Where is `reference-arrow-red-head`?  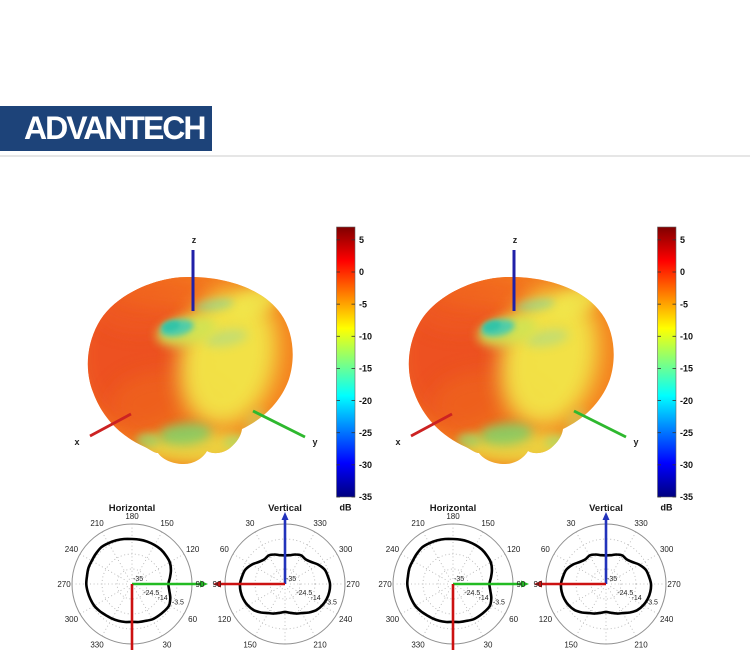
reference-arrow-red-head is located at coordinates (538, 584).